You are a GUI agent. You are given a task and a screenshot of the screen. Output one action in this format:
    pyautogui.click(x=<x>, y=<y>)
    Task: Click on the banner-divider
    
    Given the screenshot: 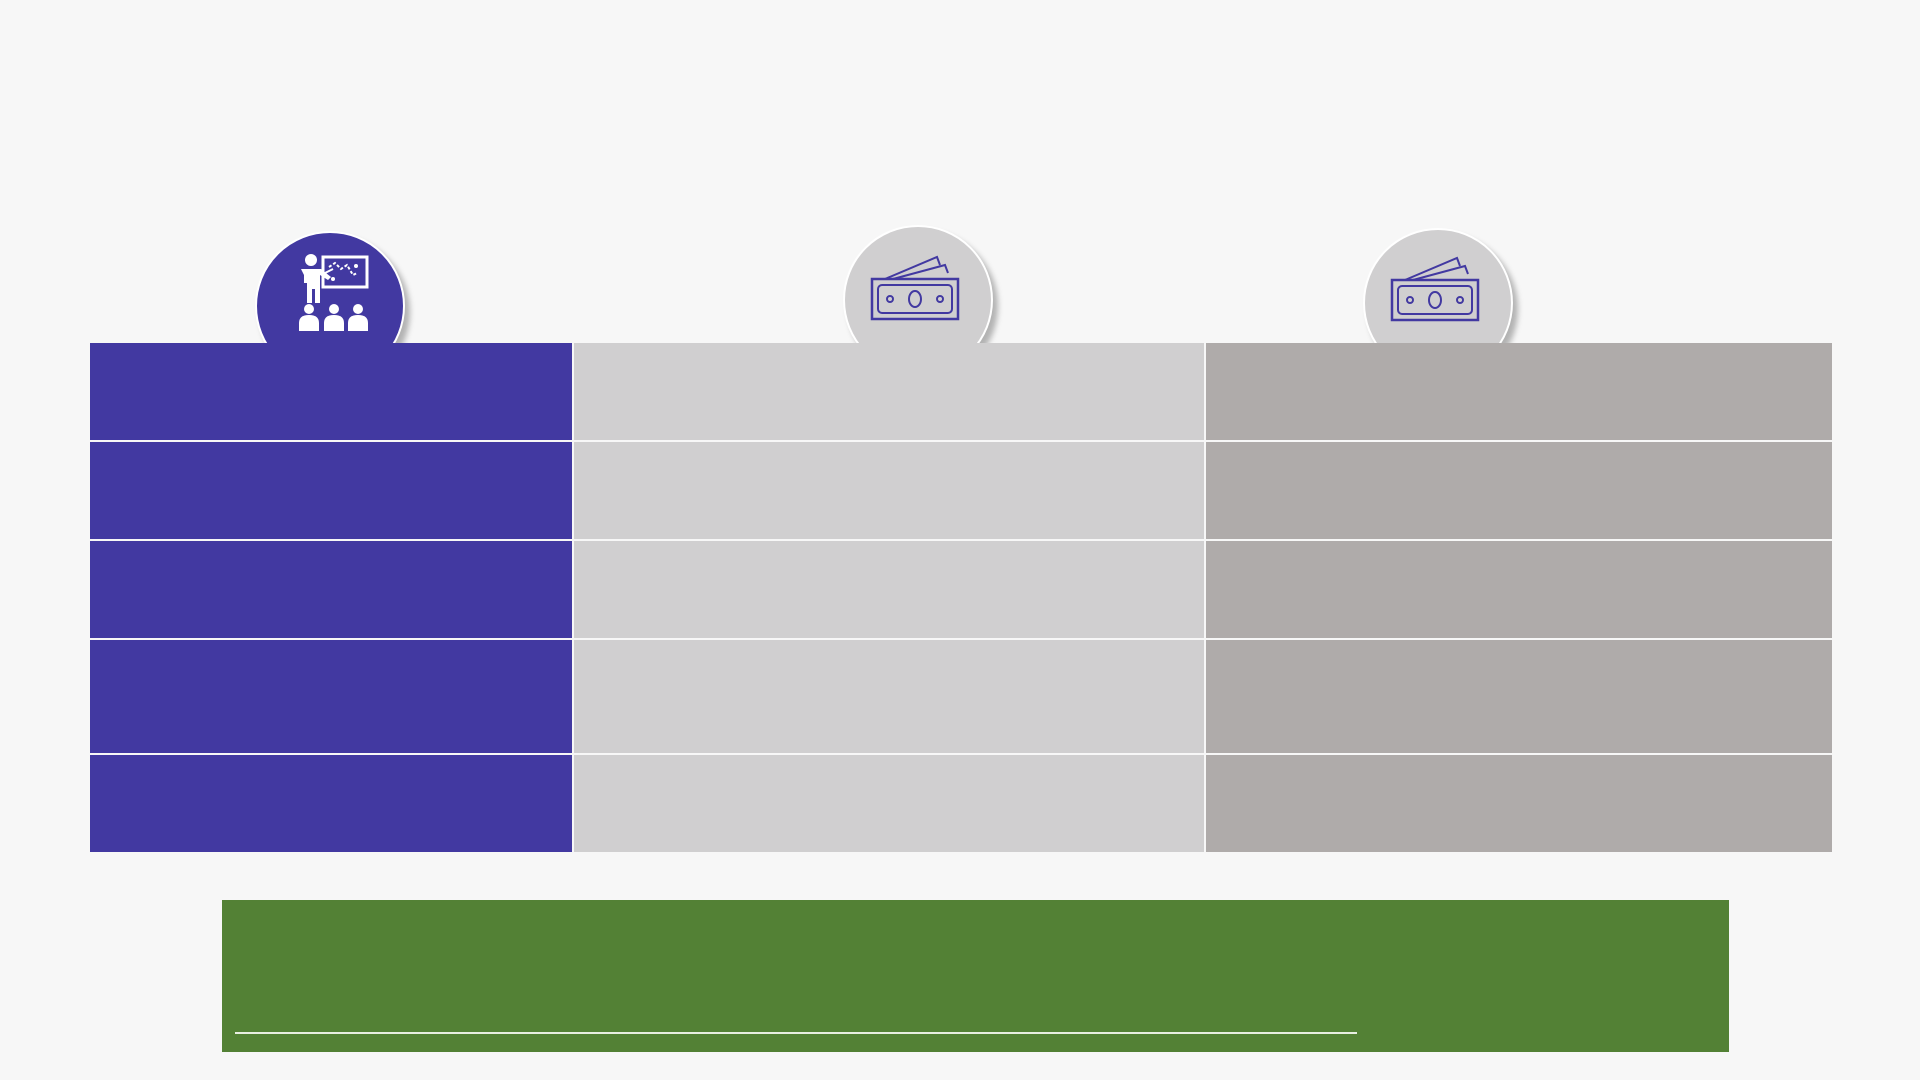 What is the action you would take?
    pyautogui.click(x=796, y=1033)
    